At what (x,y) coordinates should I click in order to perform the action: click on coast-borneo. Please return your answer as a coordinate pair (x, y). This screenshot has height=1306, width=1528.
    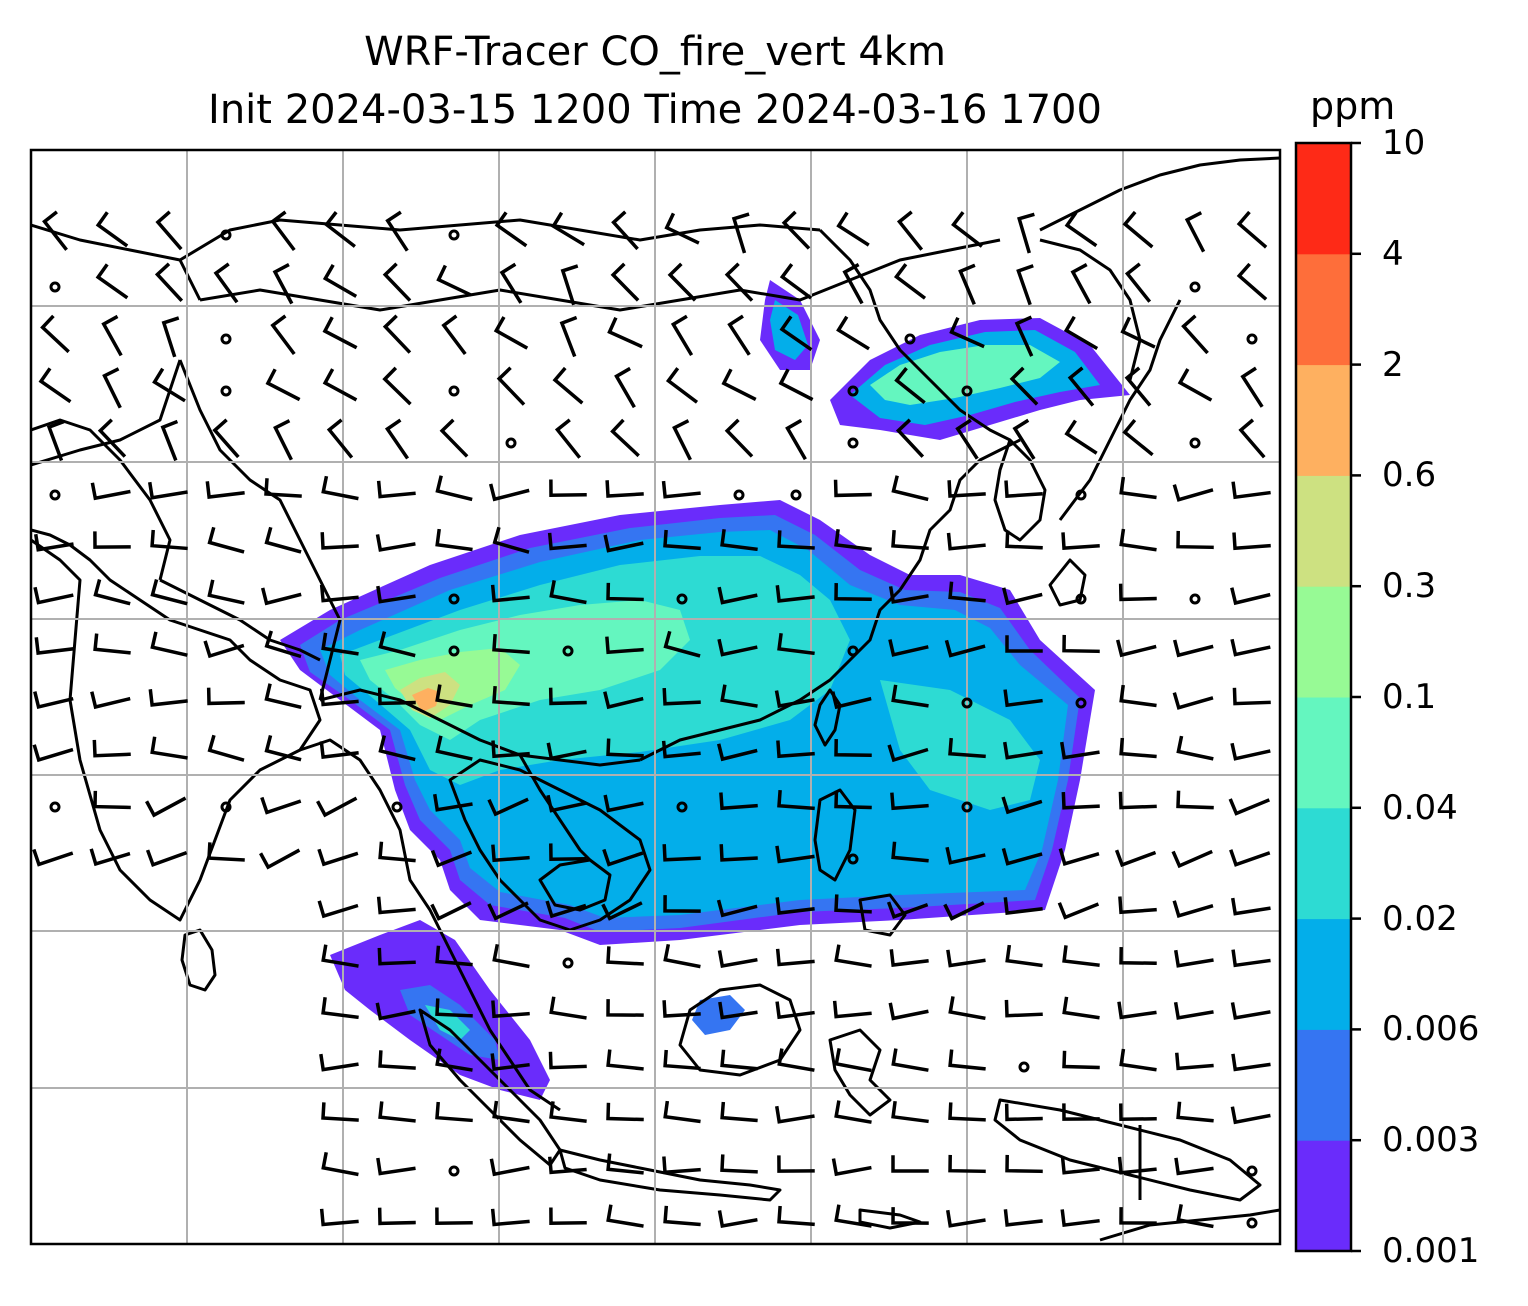
    Looking at the image, I should click on (740, 1030).